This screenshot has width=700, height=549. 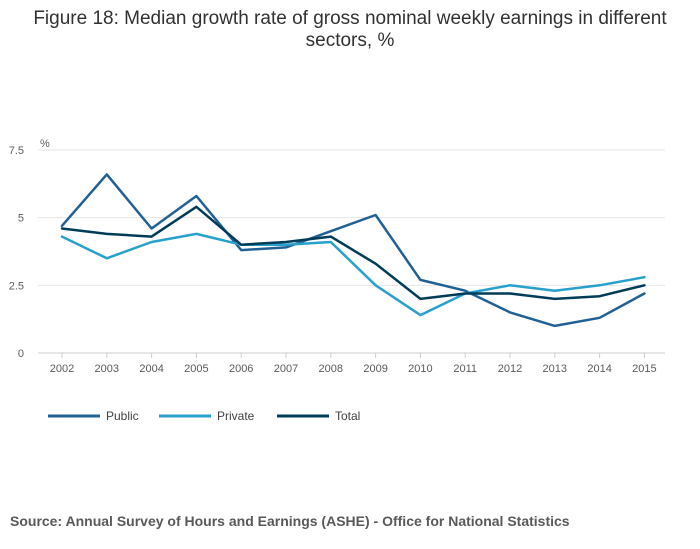 What do you see at coordinates (599, 369) in the screenshot?
I see `x-tick-label: 2014` at bounding box center [599, 369].